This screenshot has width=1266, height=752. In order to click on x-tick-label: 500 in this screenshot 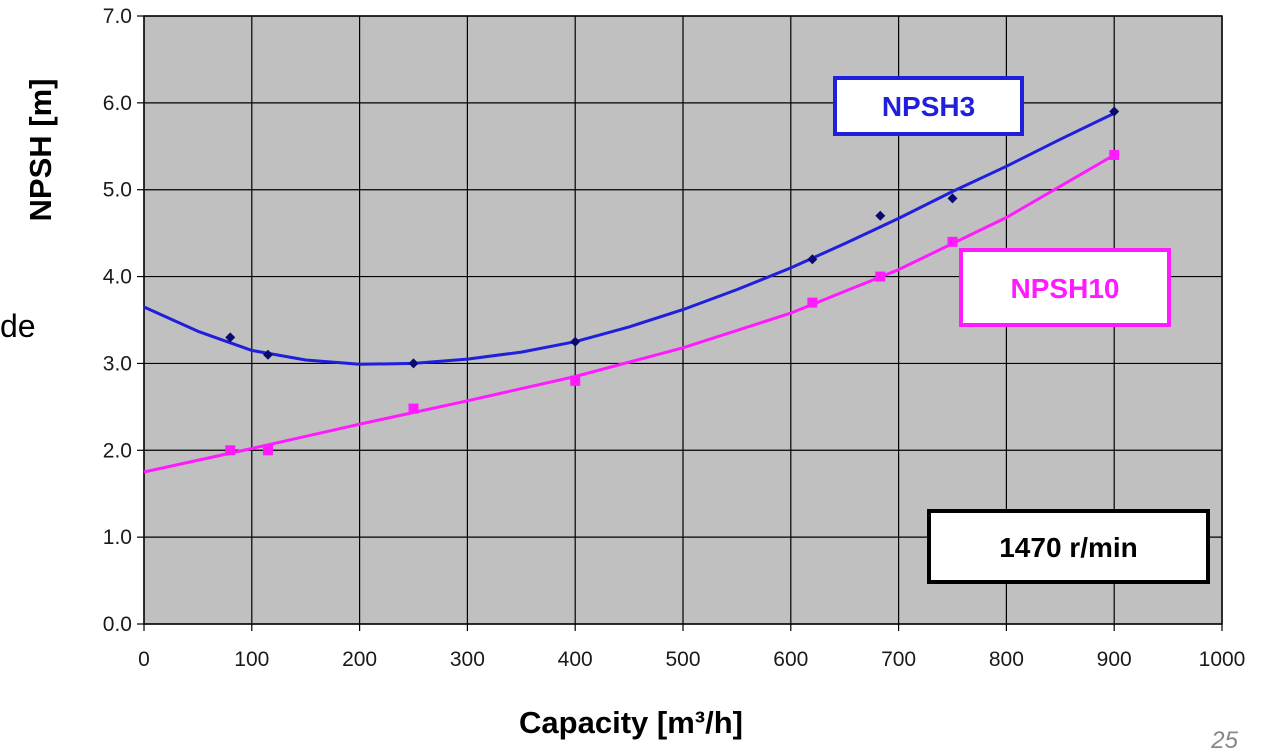, I will do `click(682, 659)`.